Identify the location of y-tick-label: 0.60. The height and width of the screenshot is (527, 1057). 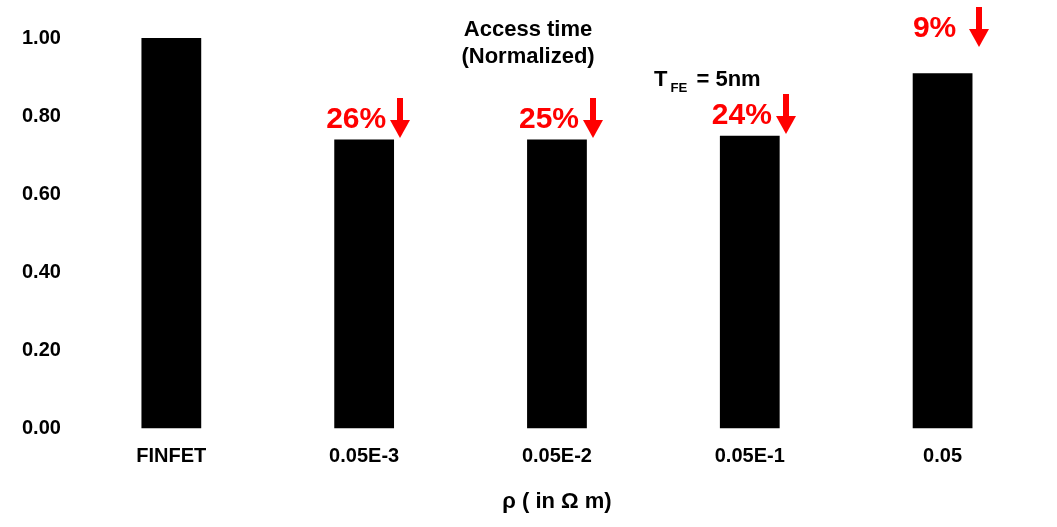
(41, 192).